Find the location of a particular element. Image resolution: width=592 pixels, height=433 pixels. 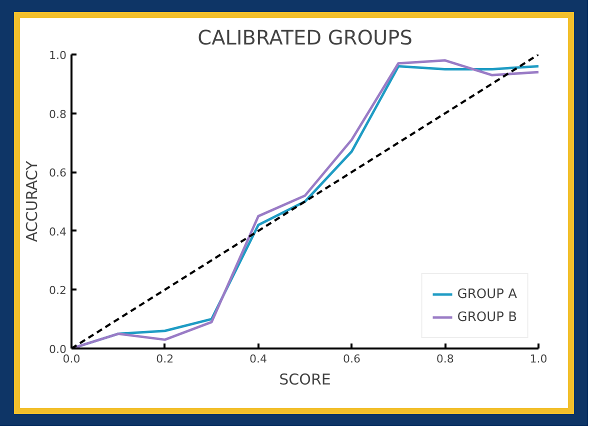

y-tick-label: 0.8 is located at coordinates (58, 114).